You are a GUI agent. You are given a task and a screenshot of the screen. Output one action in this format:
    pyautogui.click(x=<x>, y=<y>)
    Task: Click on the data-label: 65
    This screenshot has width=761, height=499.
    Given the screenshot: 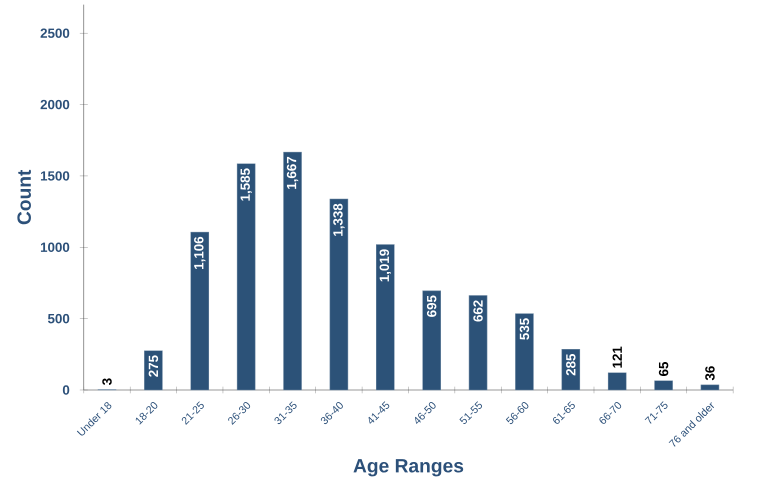 What is the action you would take?
    pyautogui.click(x=663, y=369)
    